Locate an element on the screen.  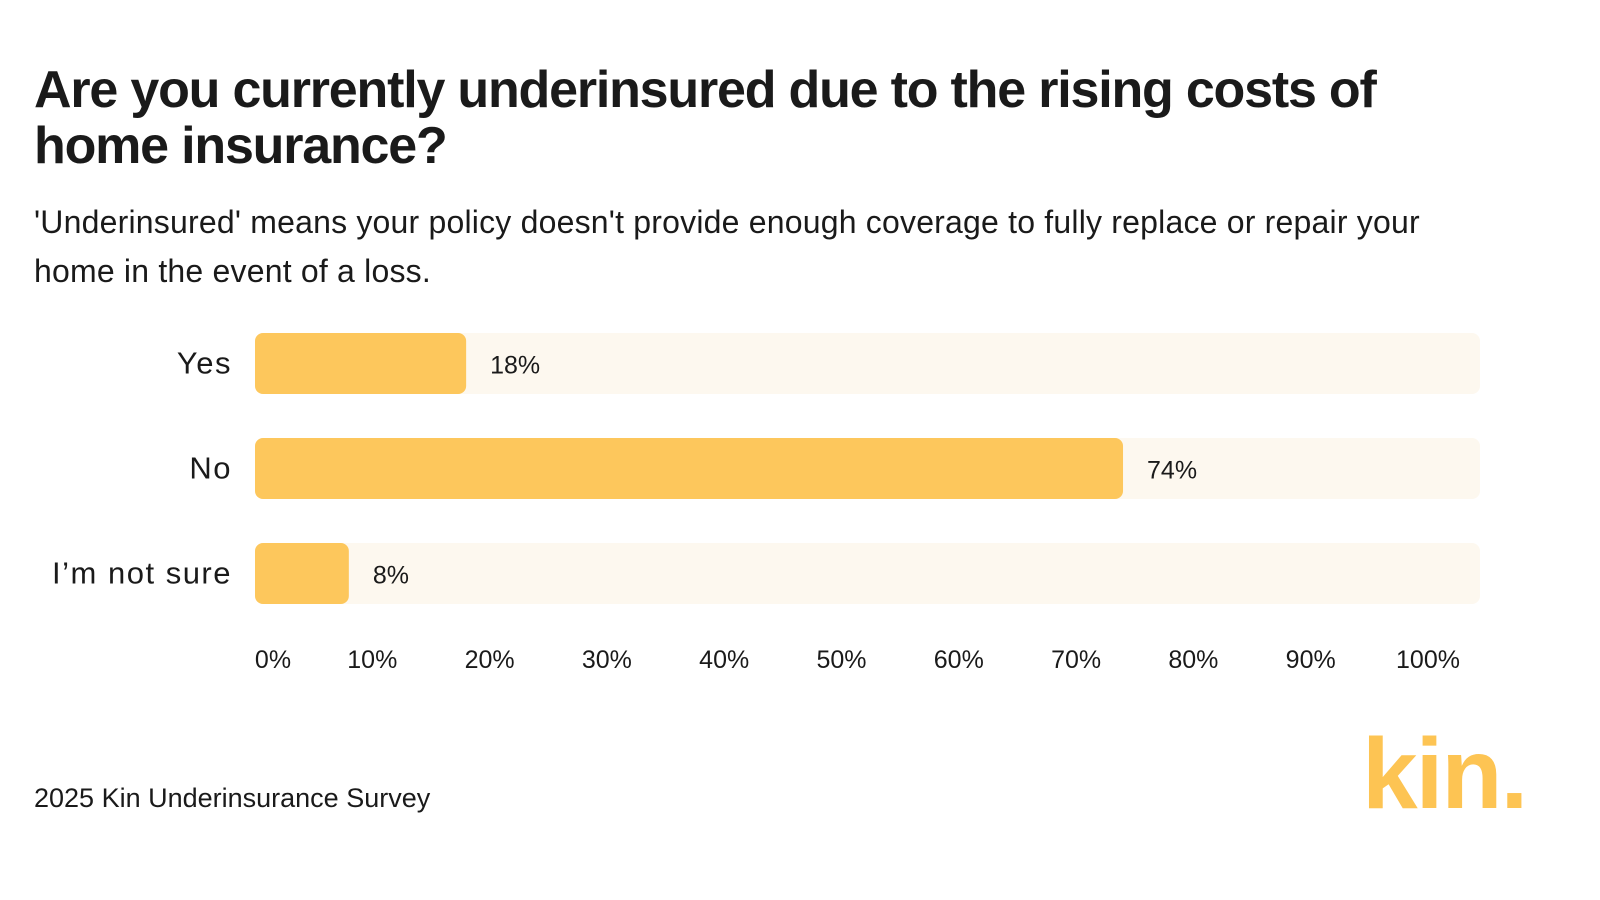
category-label: No is located at coordinates (210, 468).